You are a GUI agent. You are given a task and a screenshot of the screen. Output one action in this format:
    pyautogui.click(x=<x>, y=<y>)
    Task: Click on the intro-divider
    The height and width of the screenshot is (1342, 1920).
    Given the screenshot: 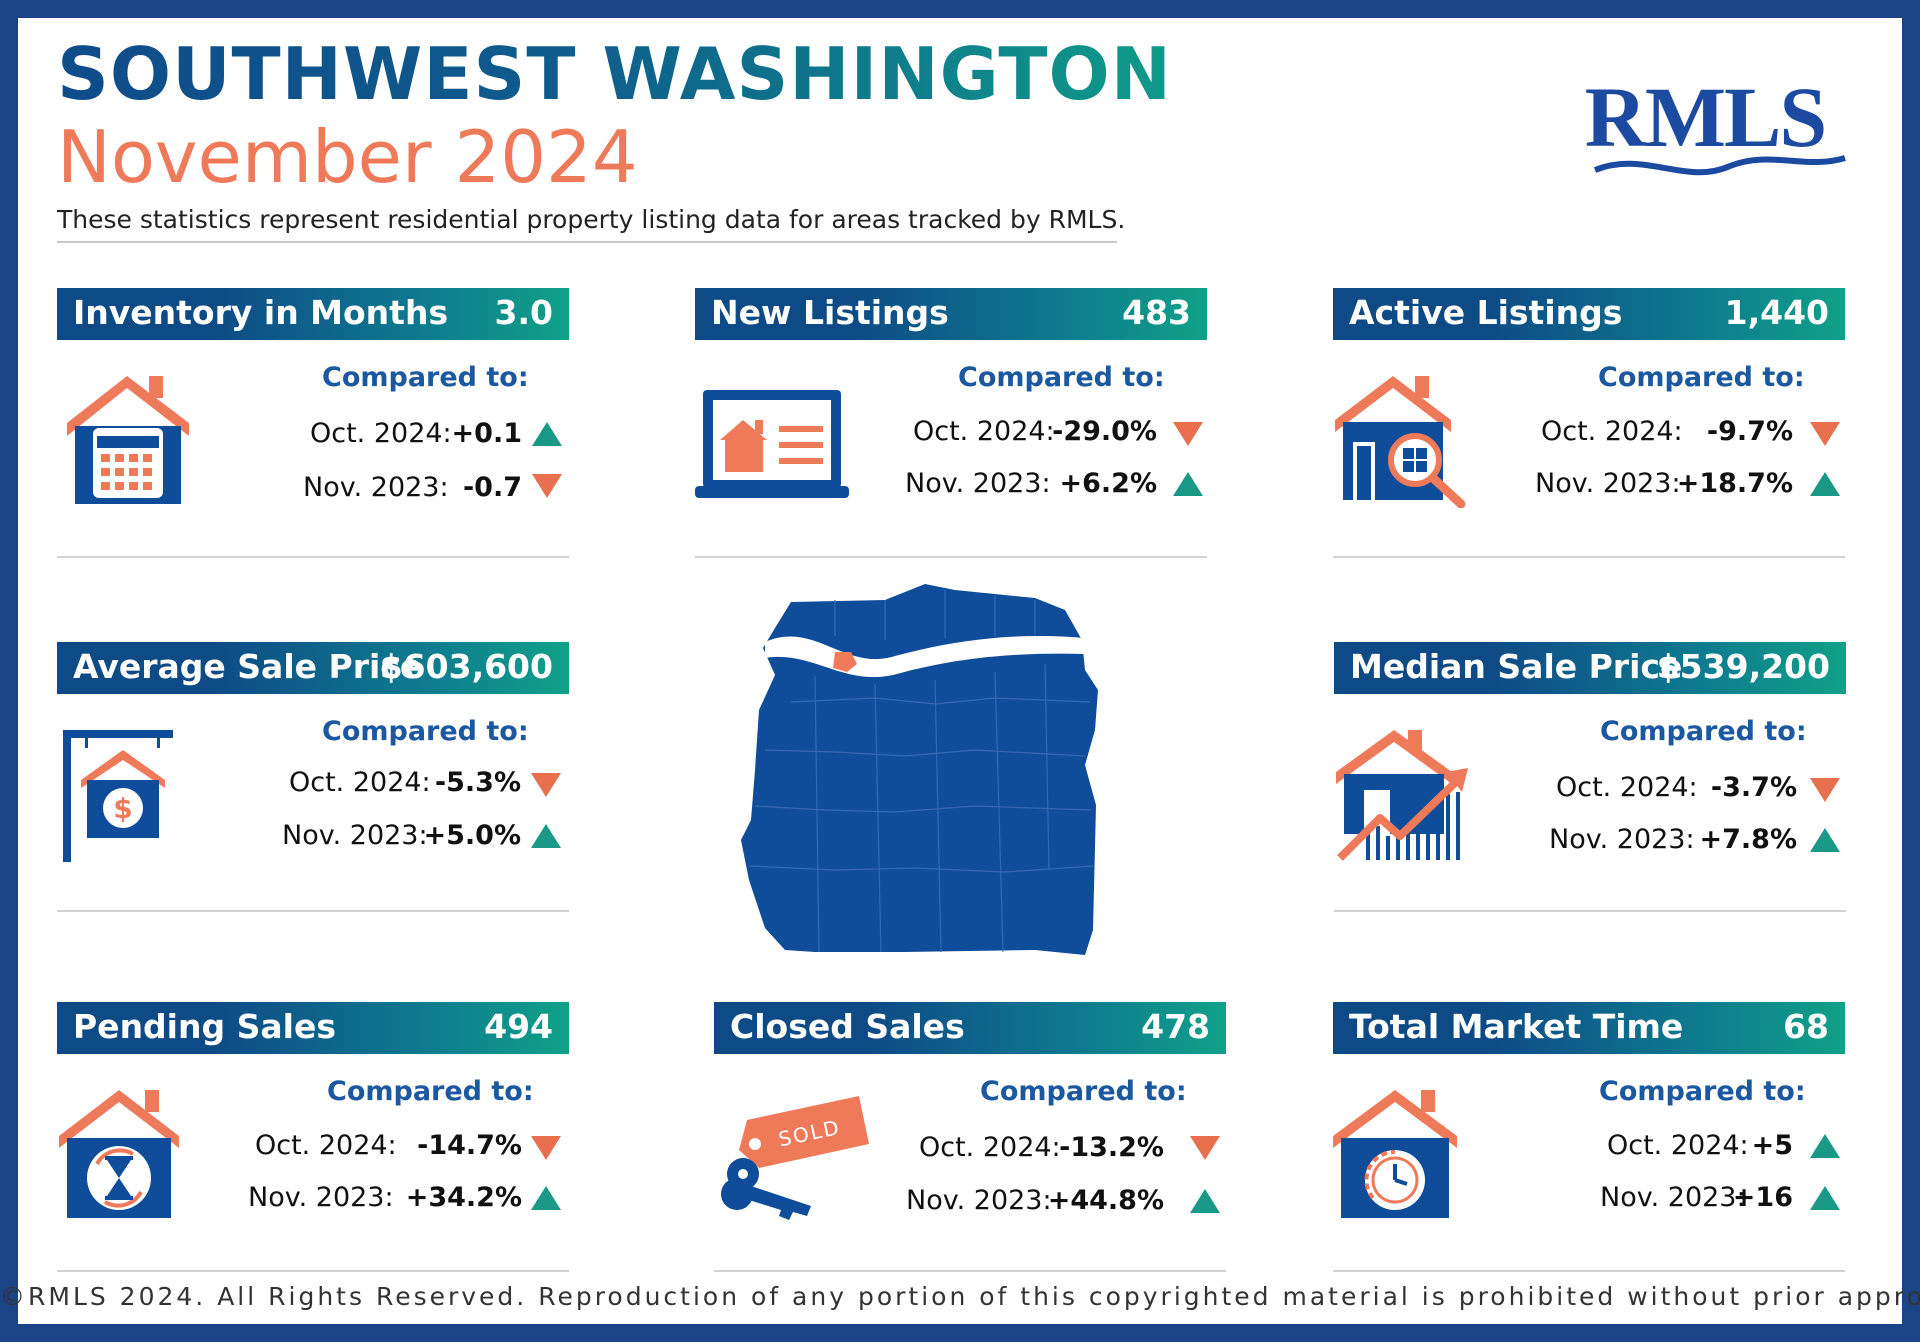 What is the action you would take?
    pyautogui.click(x=587, y=242)
    